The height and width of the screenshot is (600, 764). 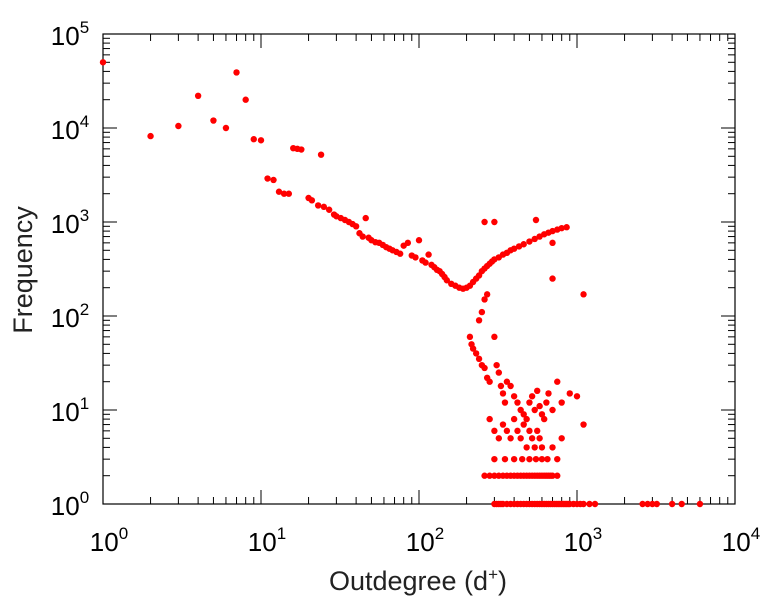 I want to click on y-tick-label: 10⁰, so click(x=70, y=504).